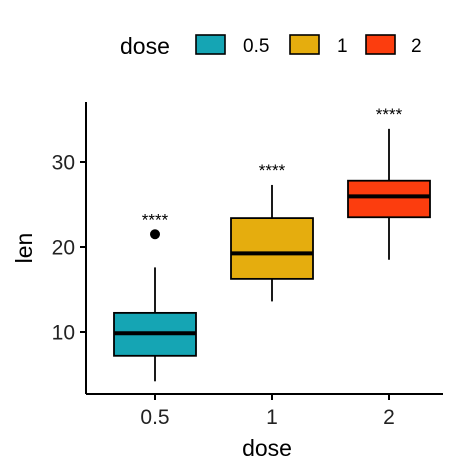  Describe the element at coordinates (342, 46) in the screenshot. I see `legend-label-1: 1` at that location.